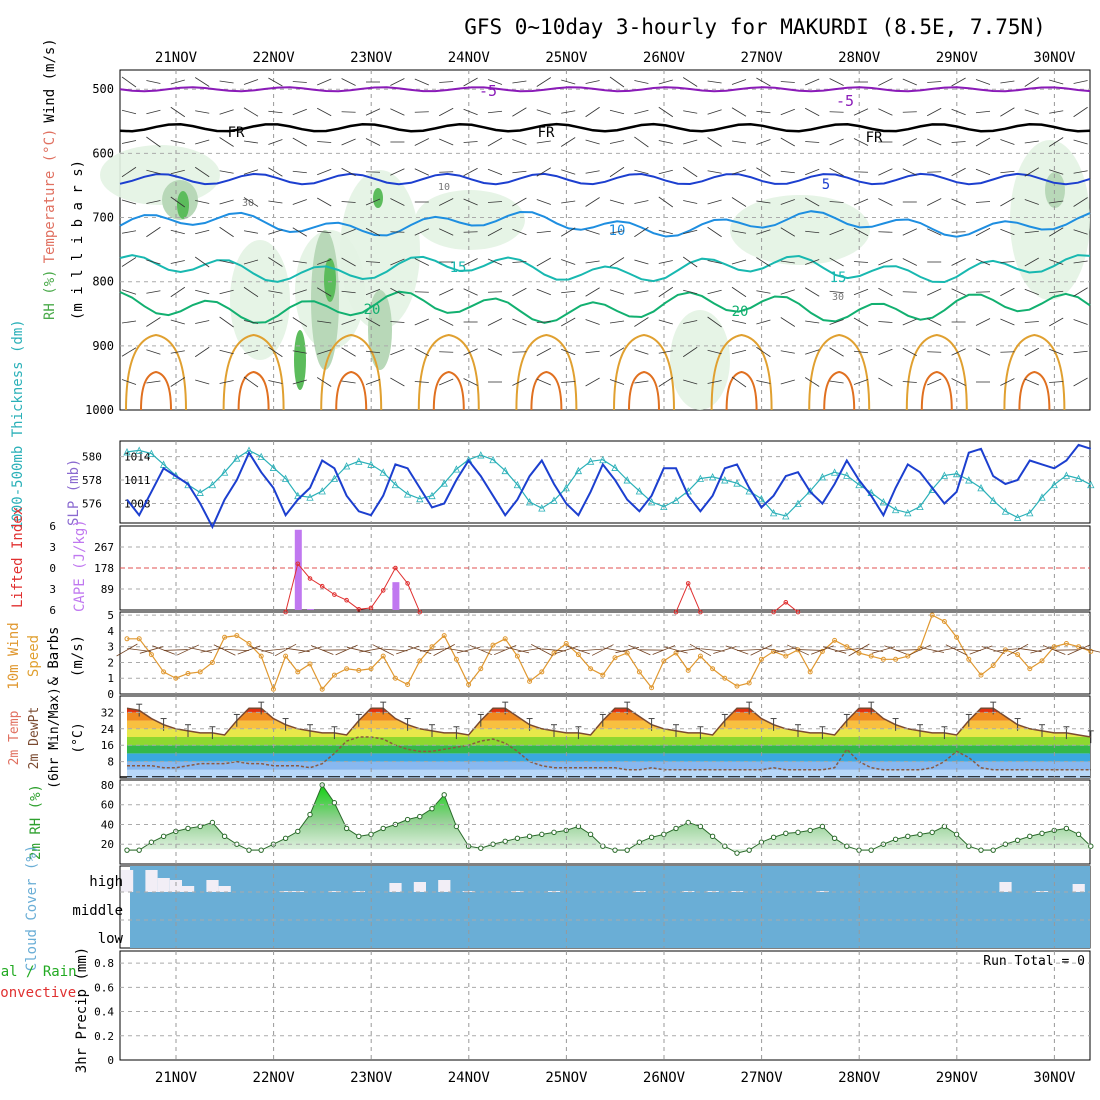 The height and width of the screenshot is (1100, 1100). I want to click on contour-label: 20, so click(372, 310).